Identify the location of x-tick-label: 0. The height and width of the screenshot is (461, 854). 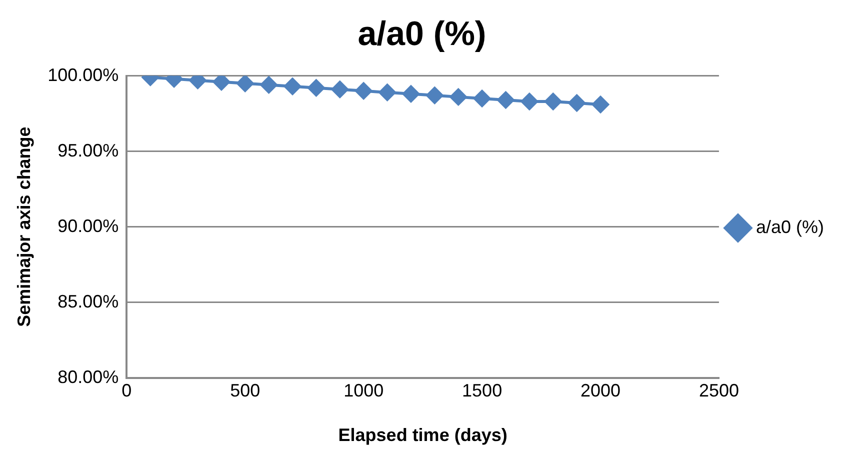
(127, 390).